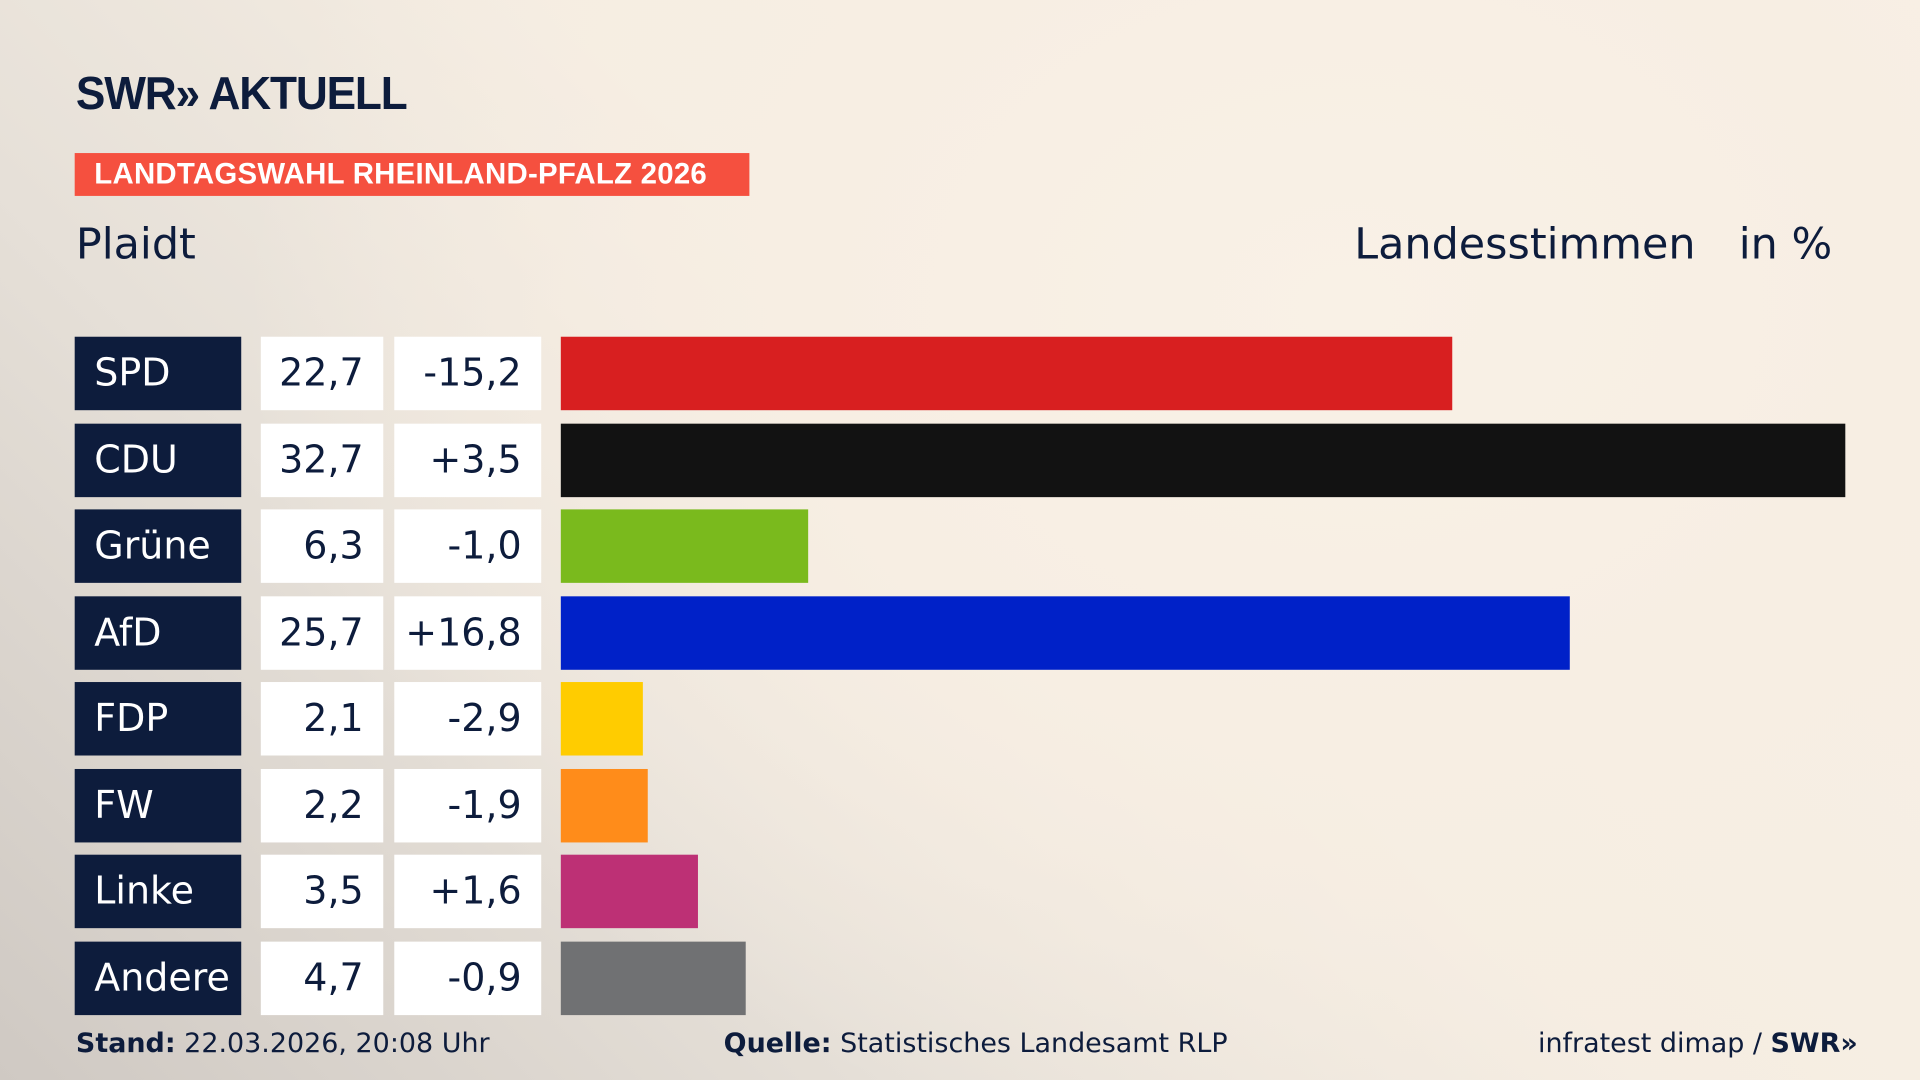 The width and height of the screenshot is (1920, 1080). What do you see at coordinates (158, 719) in the screenshot?
I see `party-label: FDP` at bounding box center [158, 719].